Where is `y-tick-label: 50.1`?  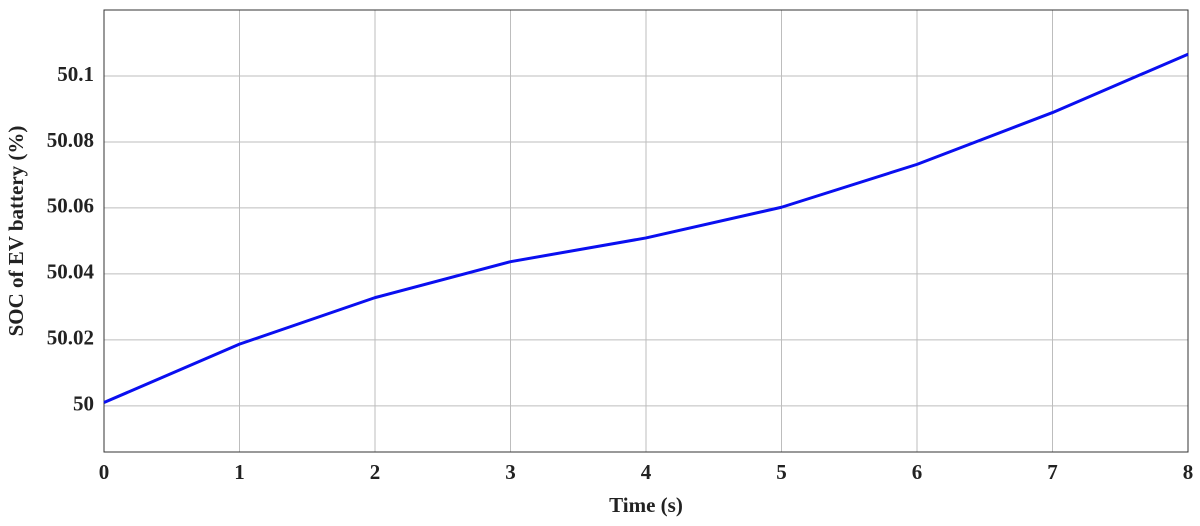
y-tick-label: 50.1 is located at coordinates (75, 74).